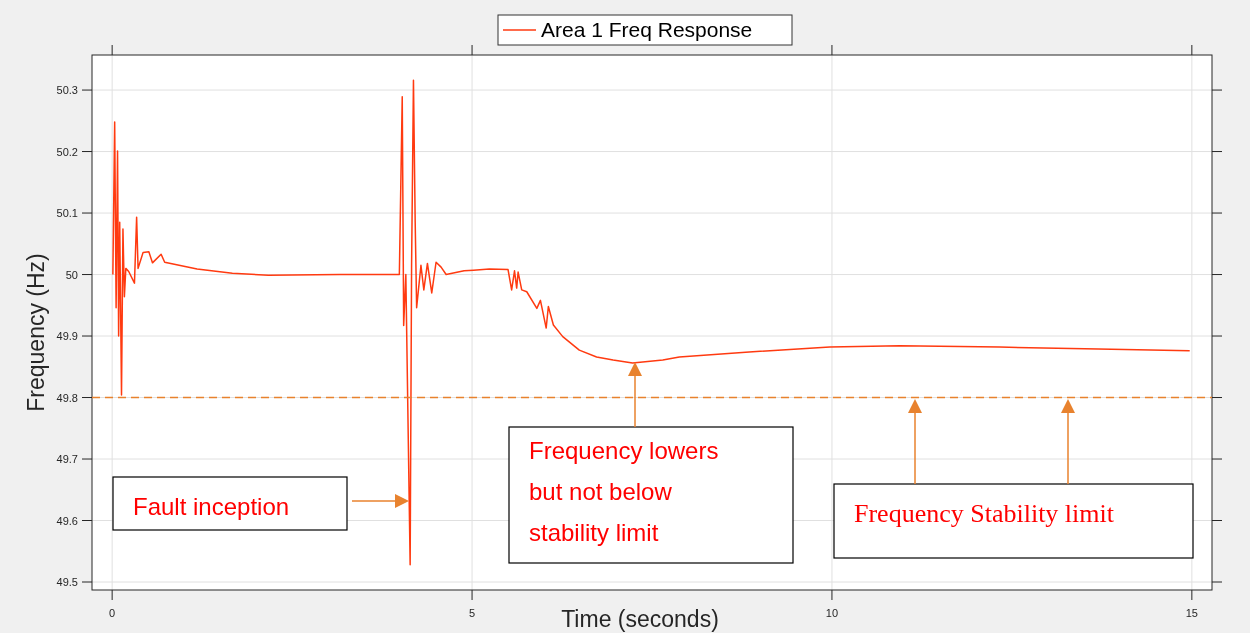 Image resolution: width=1250 pixels, height=633 pixels. I want to click on legend-label: Area 1 Freq Response, so click(647, 29).